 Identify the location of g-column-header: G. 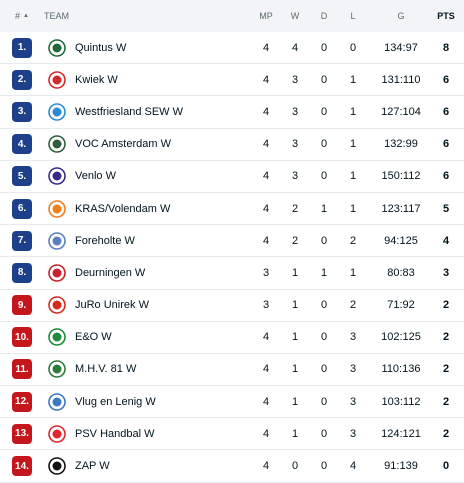
(401, 16).